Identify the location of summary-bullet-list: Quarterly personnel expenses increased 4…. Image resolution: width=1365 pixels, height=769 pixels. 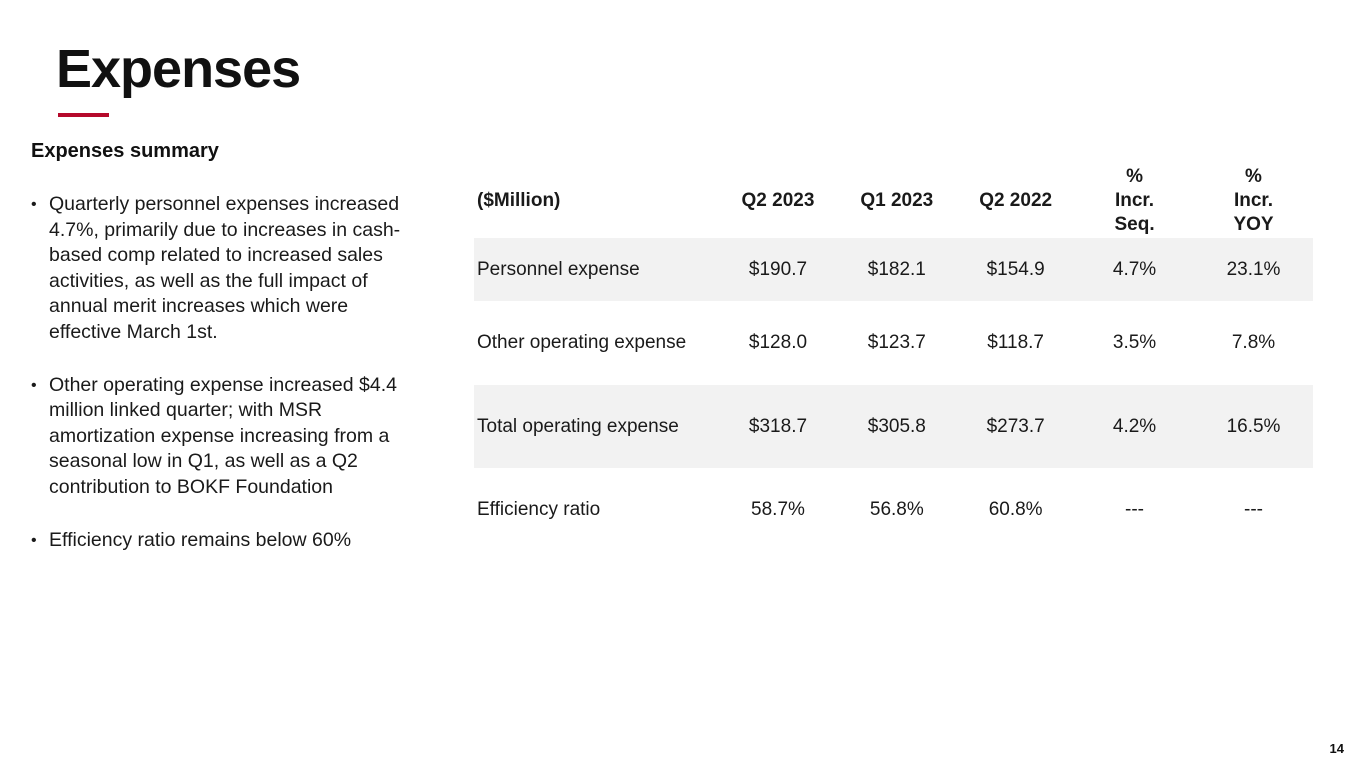
(216, 386).